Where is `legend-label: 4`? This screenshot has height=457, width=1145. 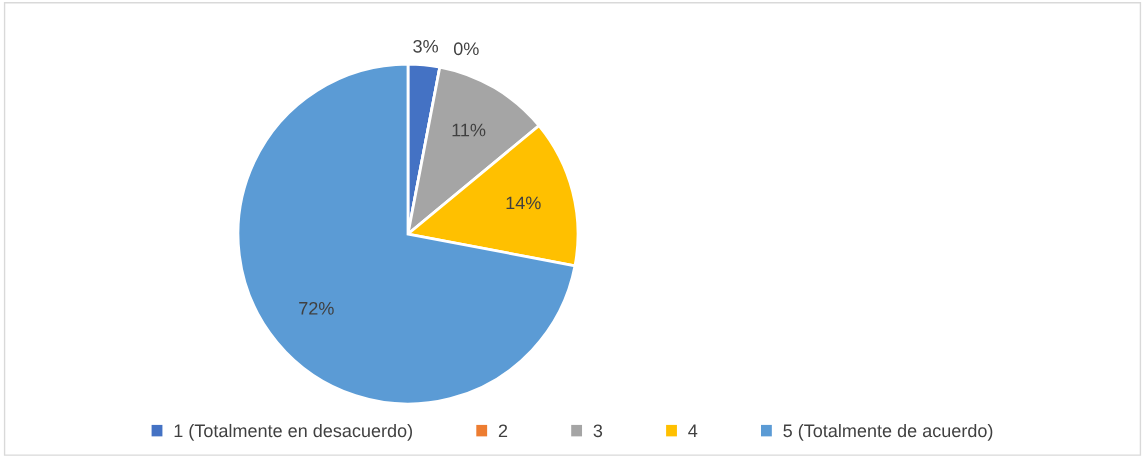 legend-label: 4 is located at coordinates (693, 430).